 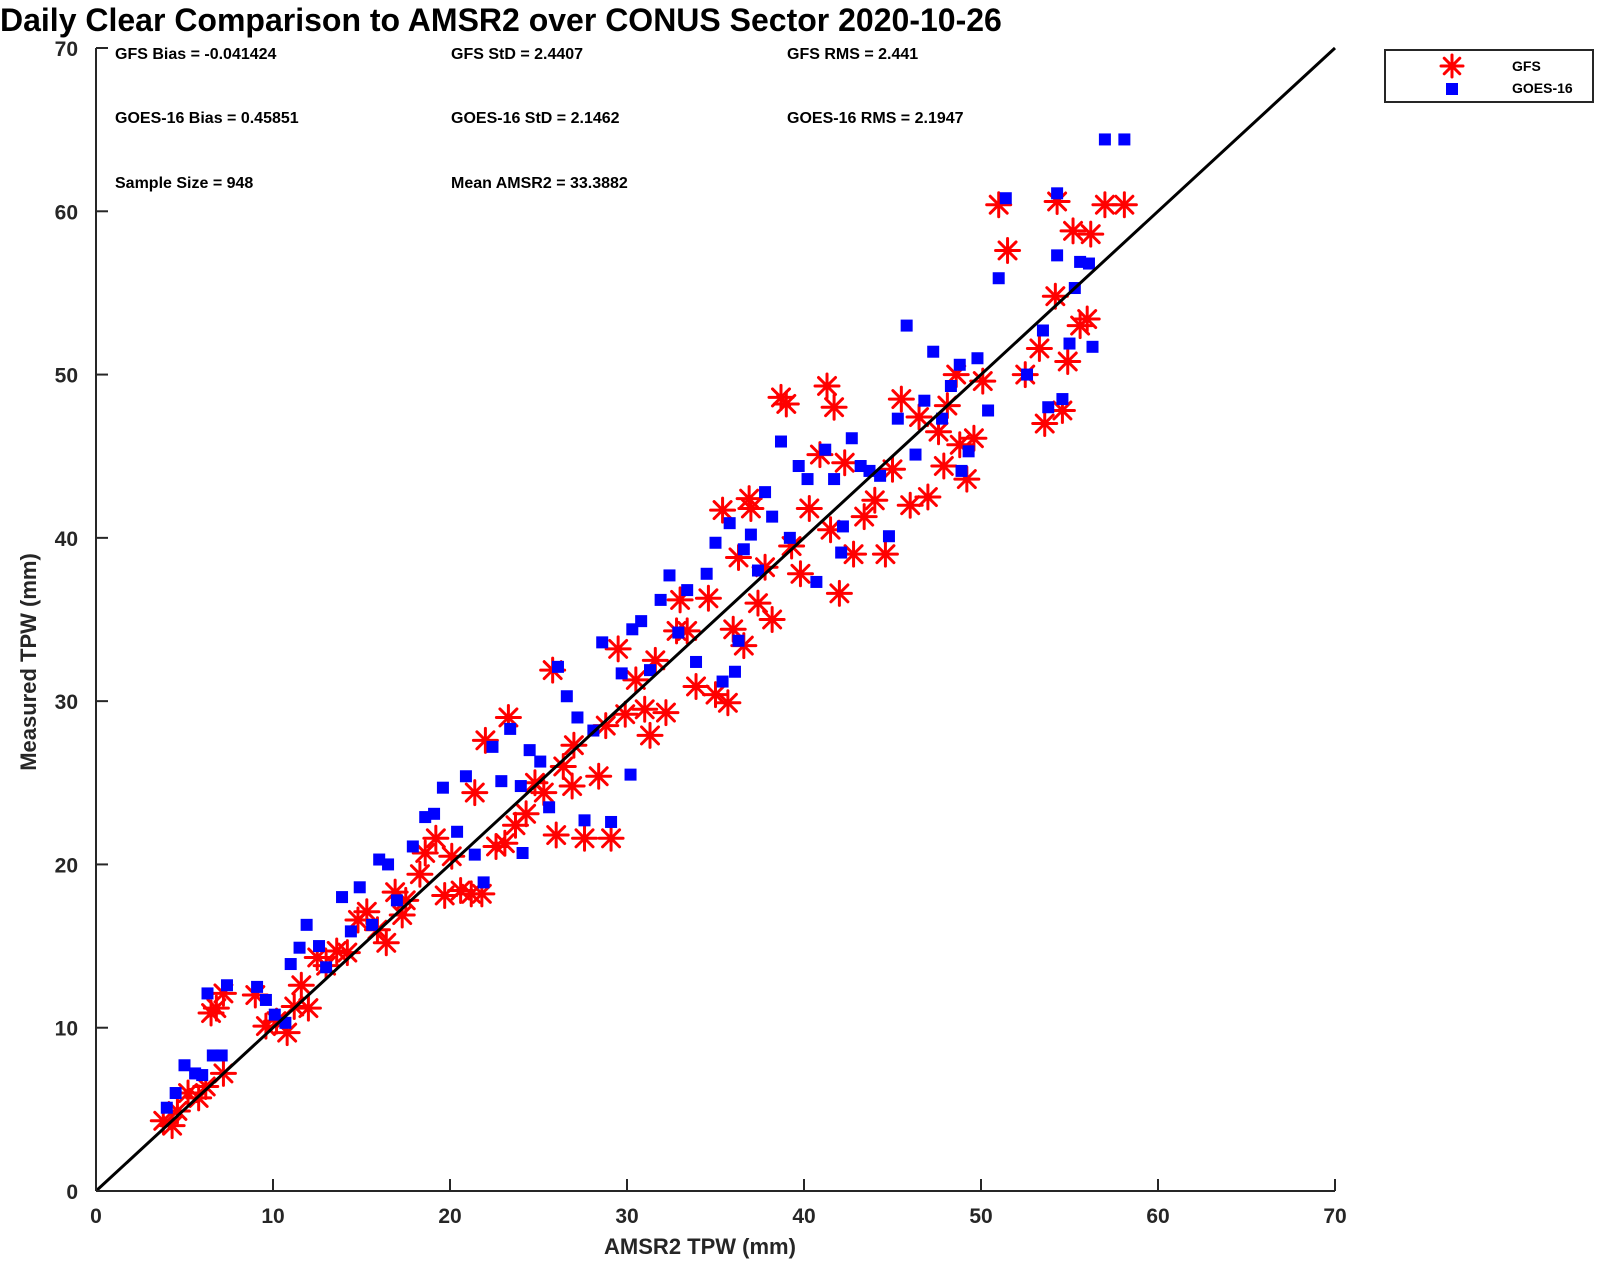 I want to click on stat-3: GOES-16 Bias = 0.45851, so click(x=207, y=118).